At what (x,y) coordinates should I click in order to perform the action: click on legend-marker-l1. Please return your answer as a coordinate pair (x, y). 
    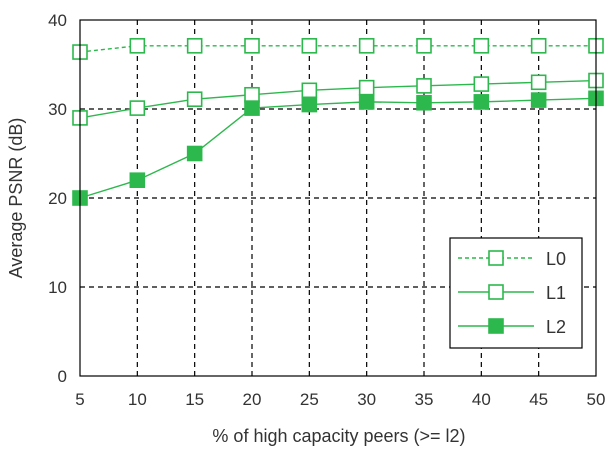
    Looking at the image, I should click on (496, 292).